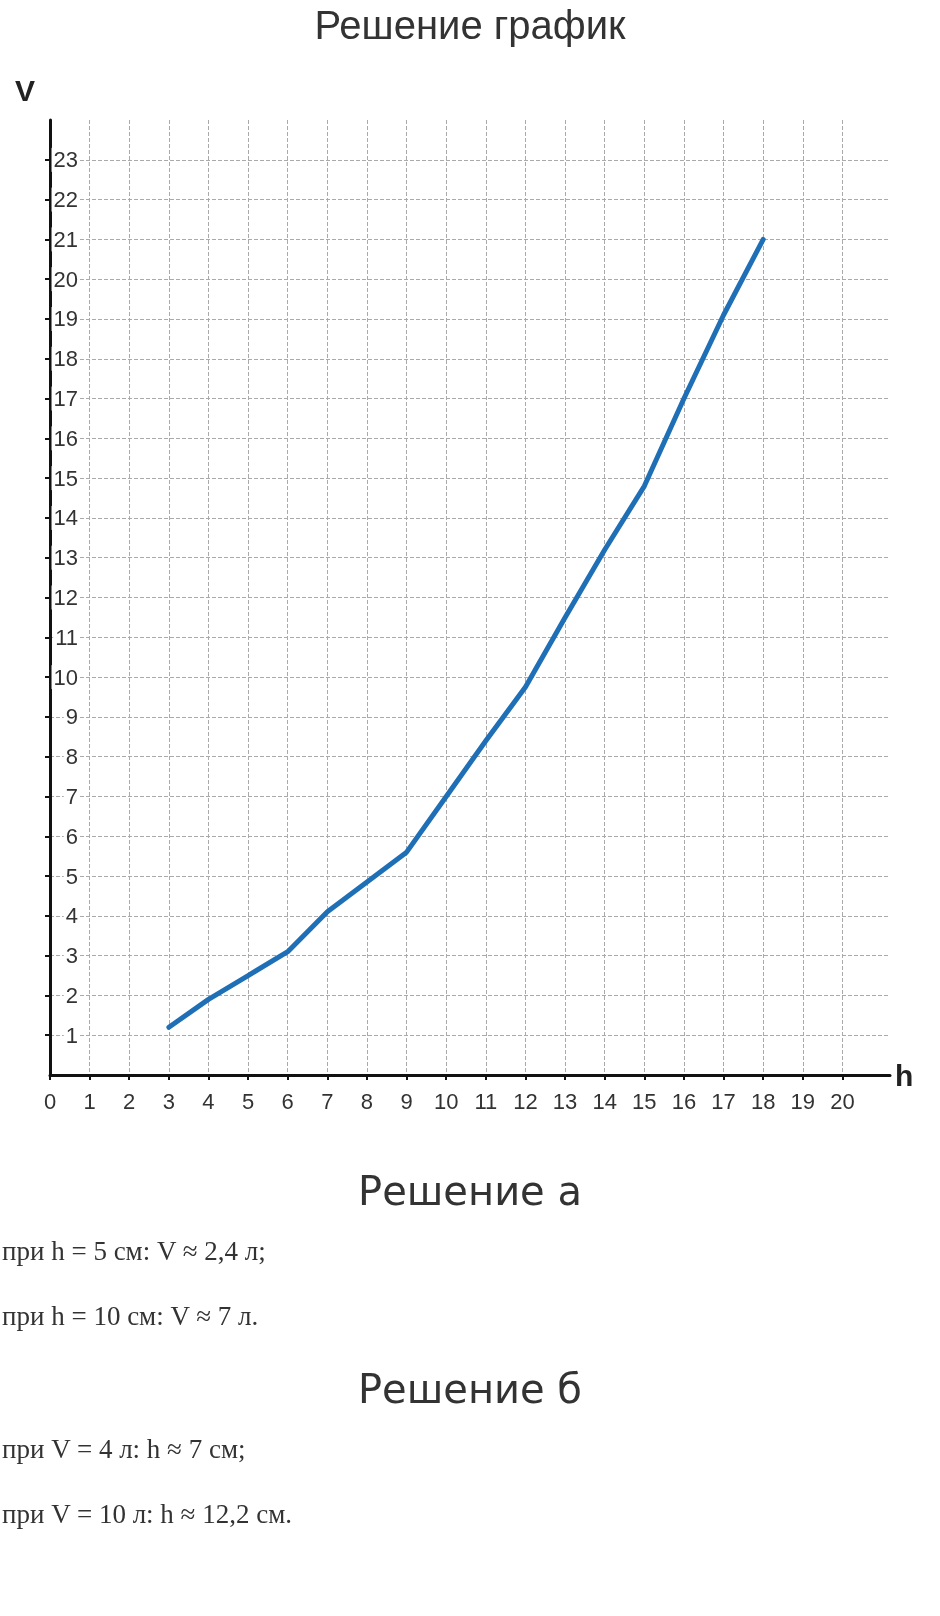  What do you see at coordinates (65, 160) in the screenshot?
I see `y-tick-label: 23` at bounding box center [65, 160].